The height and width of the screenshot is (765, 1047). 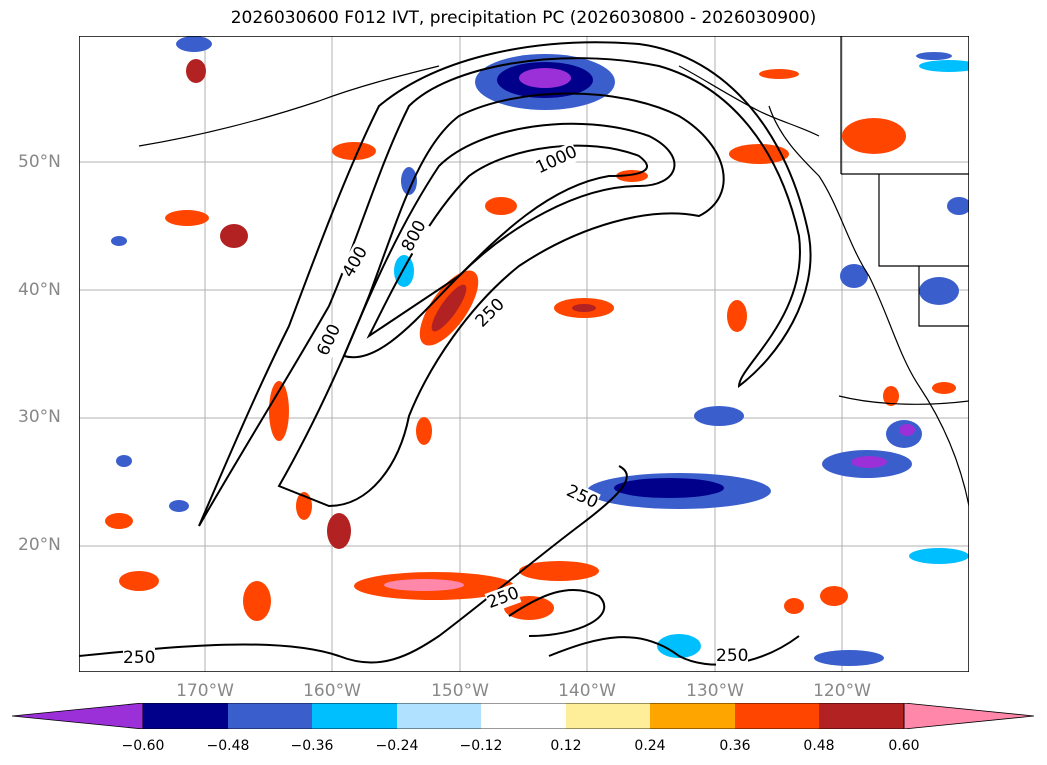 What do you see at coordinates (904, 746) in the screenshot?
I see `colorbar-tick-10: 0.60` at bounding box center [904, 746].